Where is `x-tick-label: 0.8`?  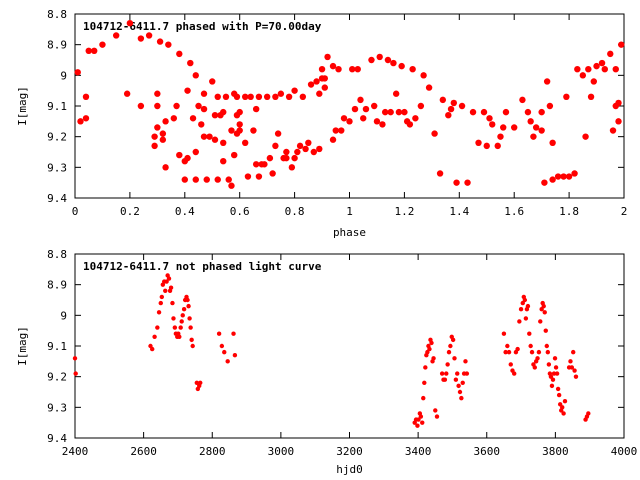 x-tick-label: 0.8 is located at coordinates (295, 211).